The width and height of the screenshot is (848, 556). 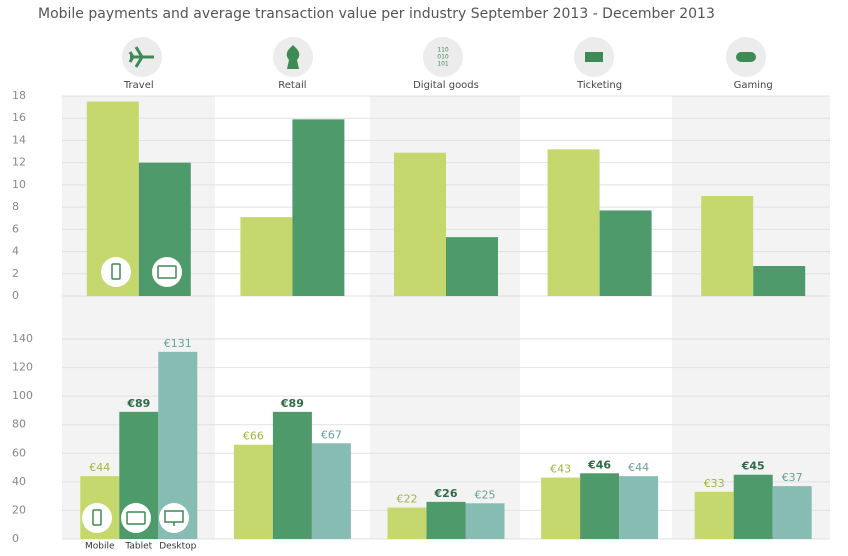 What do you see at coordinates (19, 509) in the screenshot?
I see `y-tick-label: 20` at bounding box center [19, 509].